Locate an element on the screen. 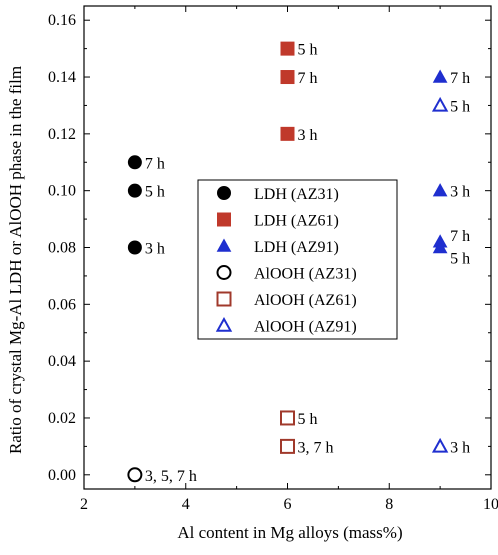 The image size is (498, 555). y-tick-label: 0.00 is located at coordinates (62, 475).